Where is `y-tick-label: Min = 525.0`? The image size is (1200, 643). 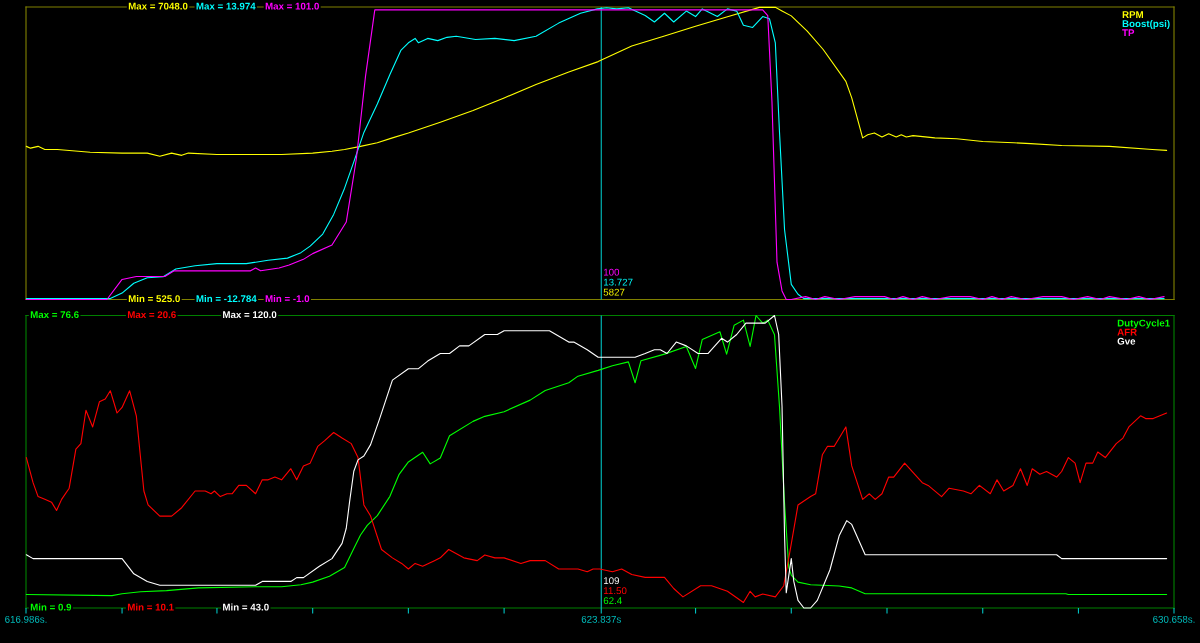 y-tick-label: Min = 525.0 is located at coordinates (154, 298).